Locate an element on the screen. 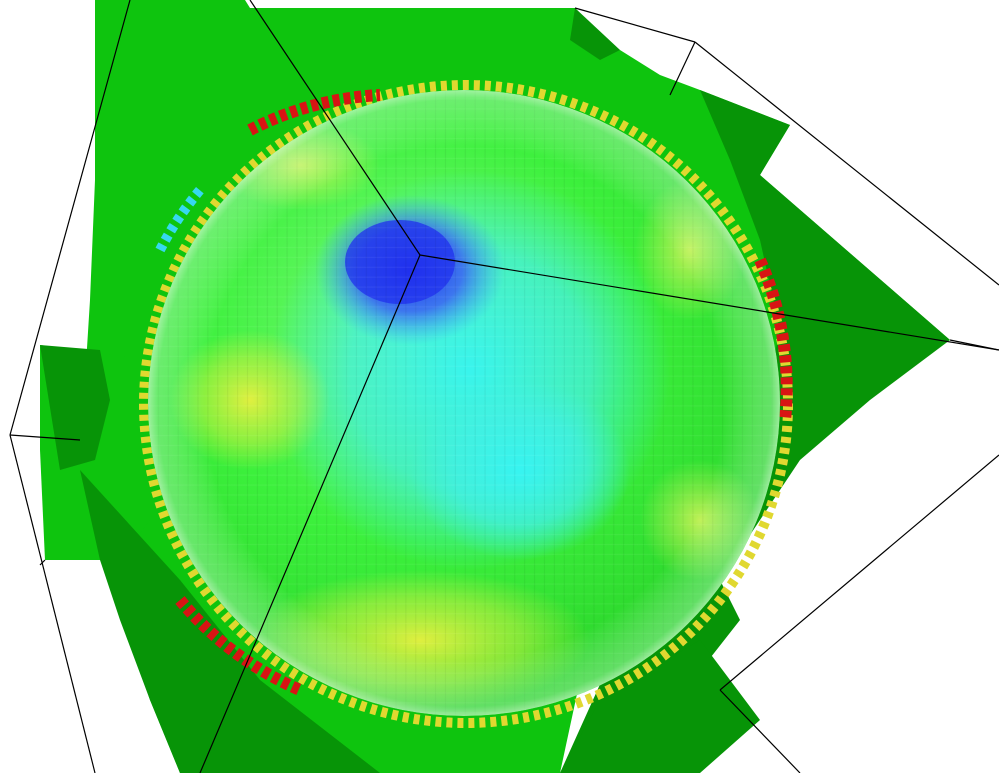 This screenshot has height=773, width=999. plane-bottom-right is located at coordinates (660, 706).